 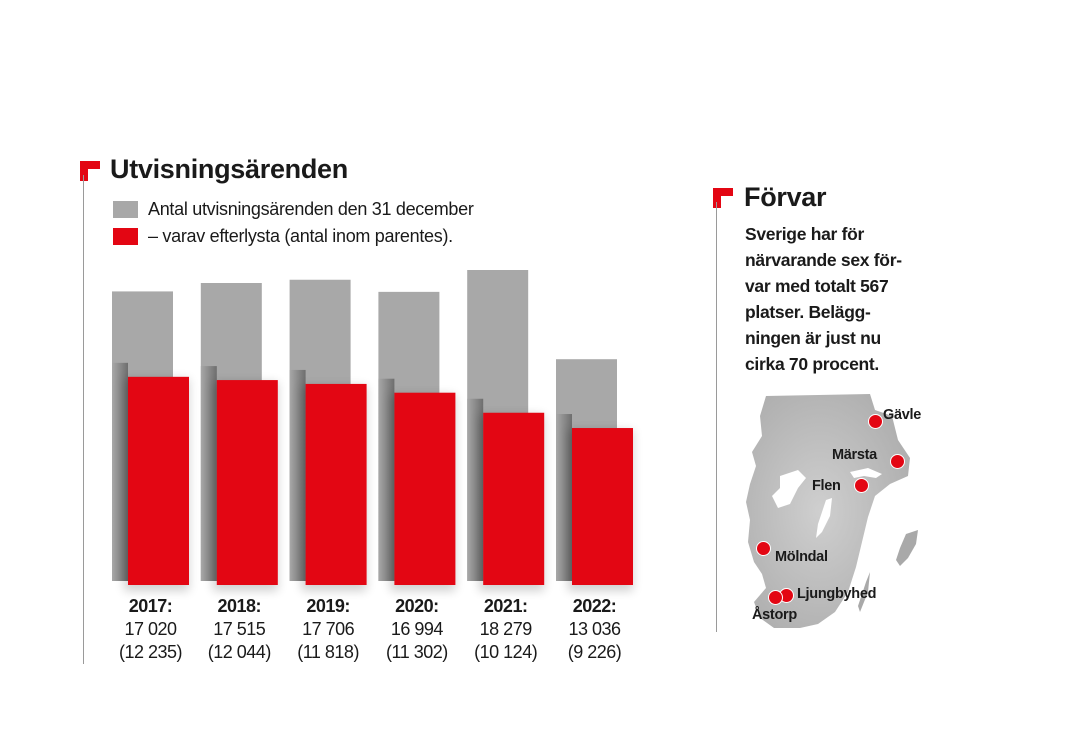 What do you see at coordinates (158, 480) in the screenshot?
I see `bar-wanted-2017` at bounding box center [158, 480].